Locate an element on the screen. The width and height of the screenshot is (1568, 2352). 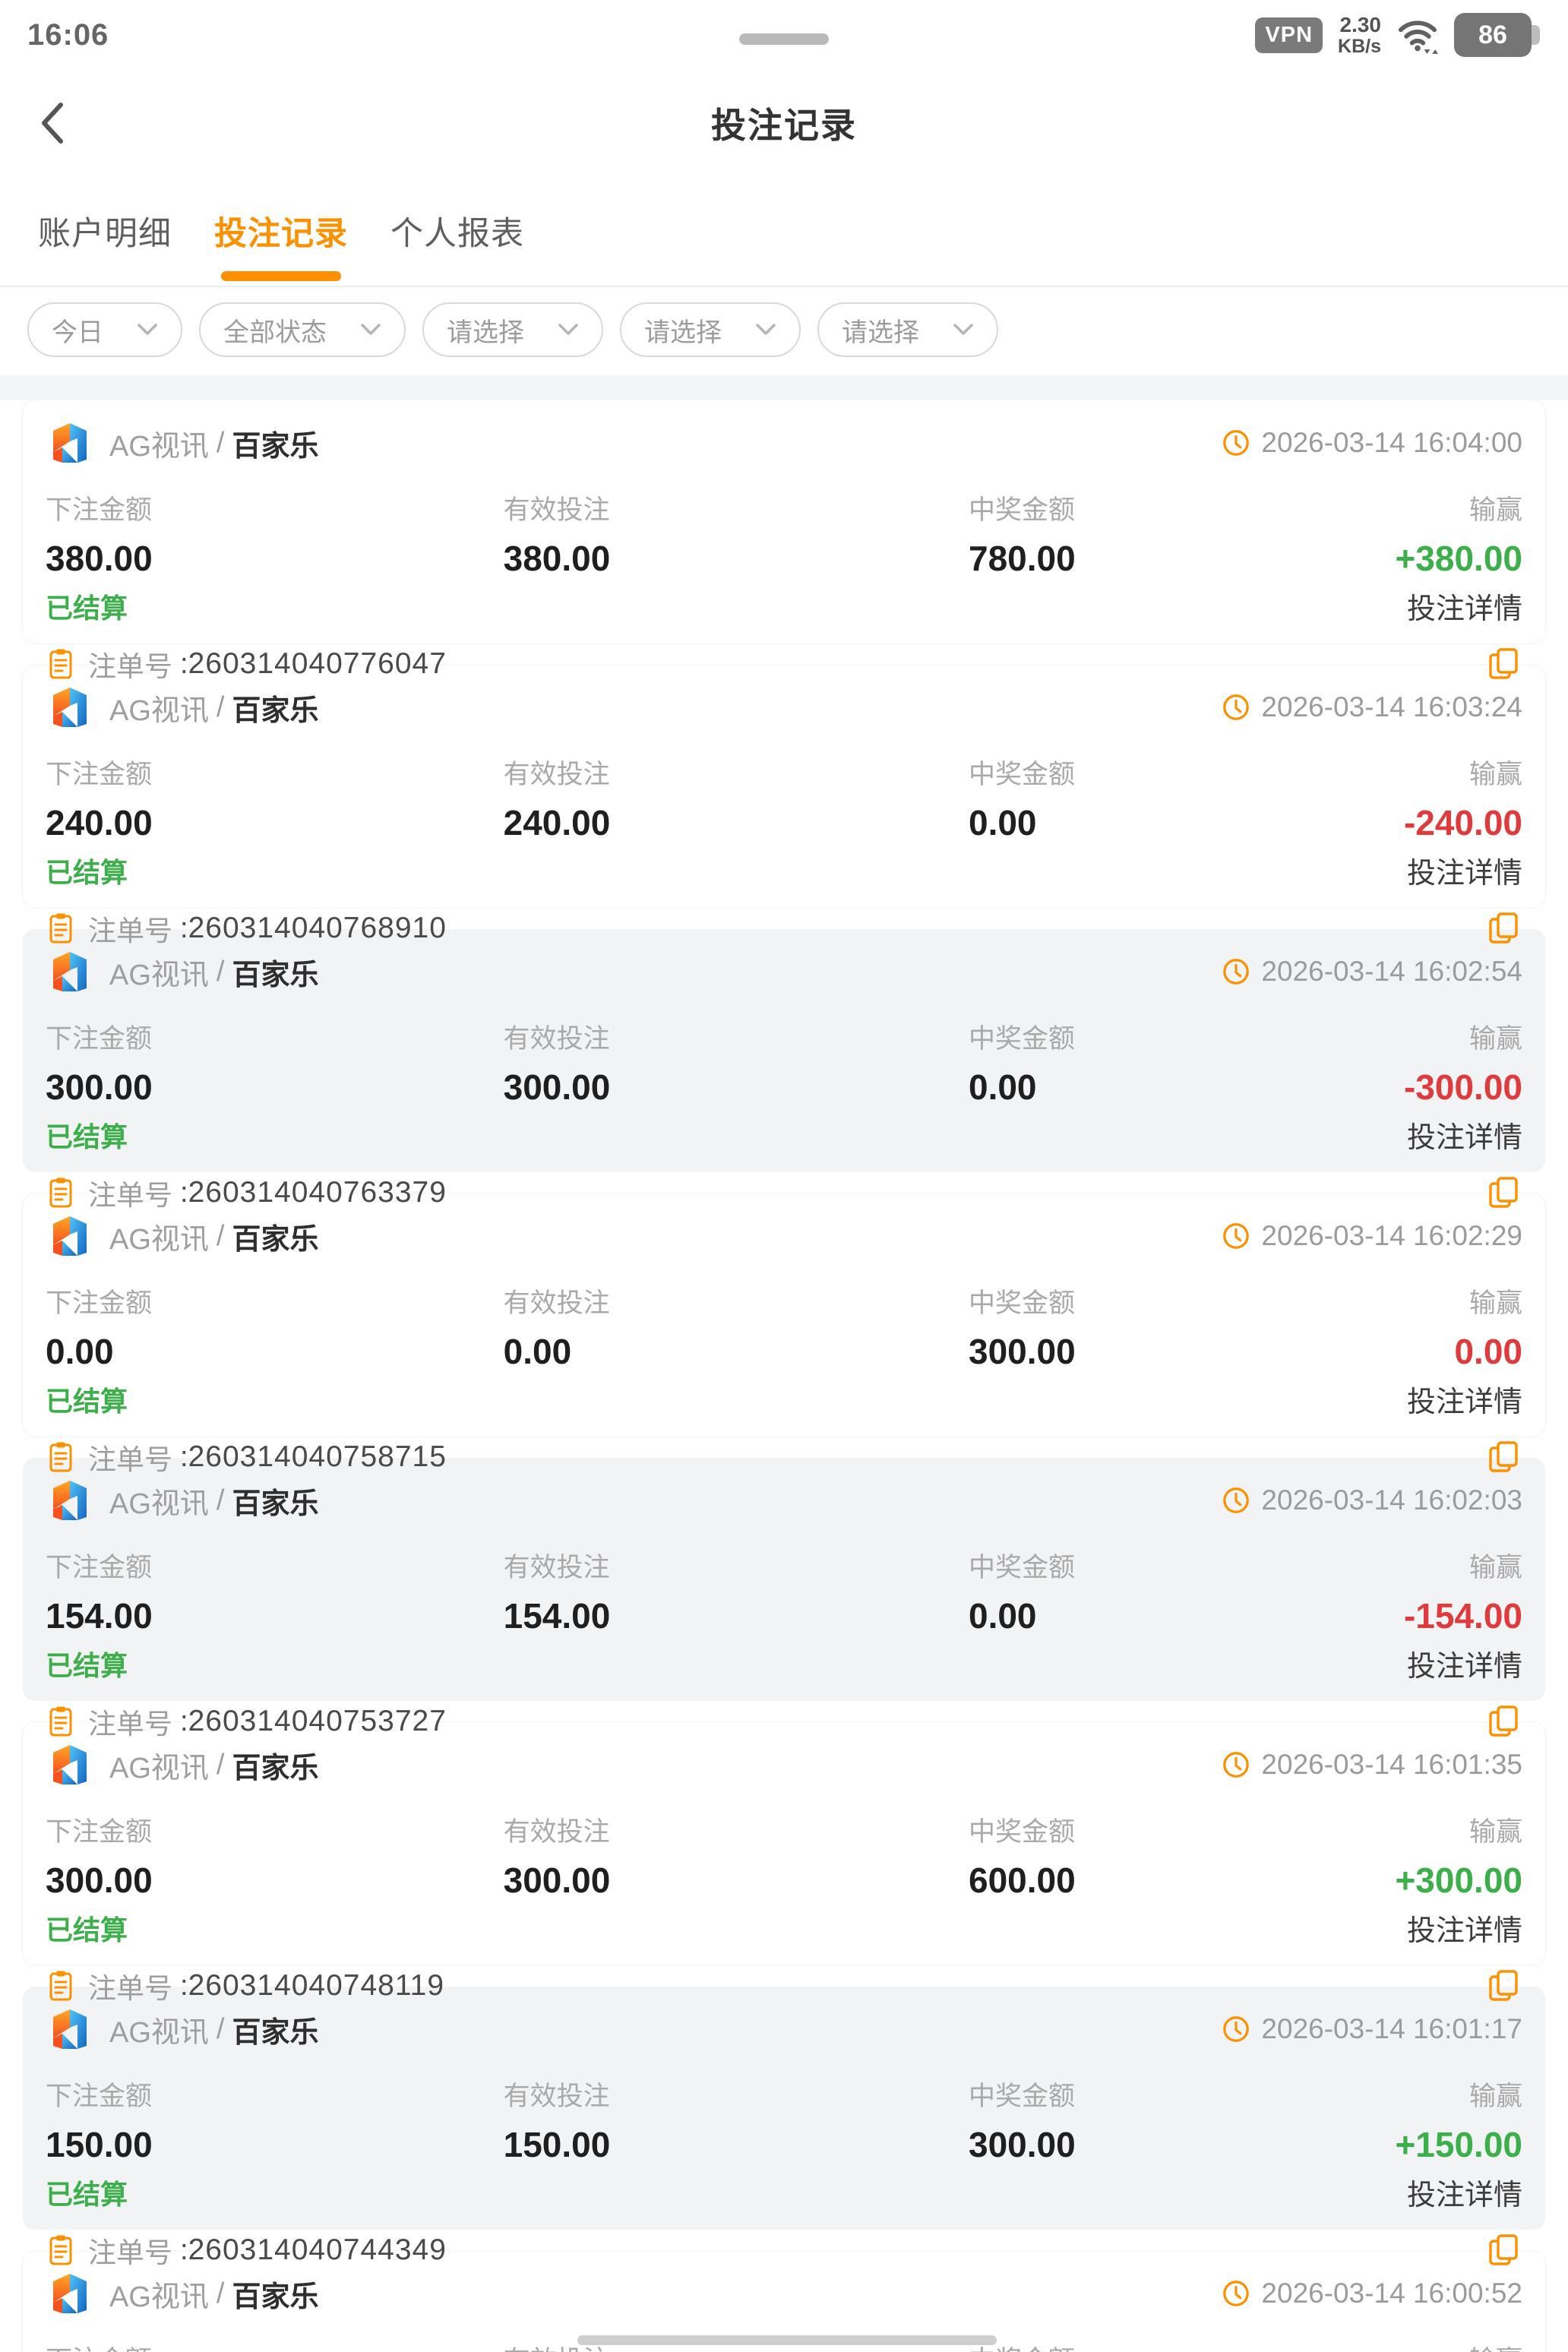
win-amount-value: 300.00 is located at coordinates (1022, 2144).